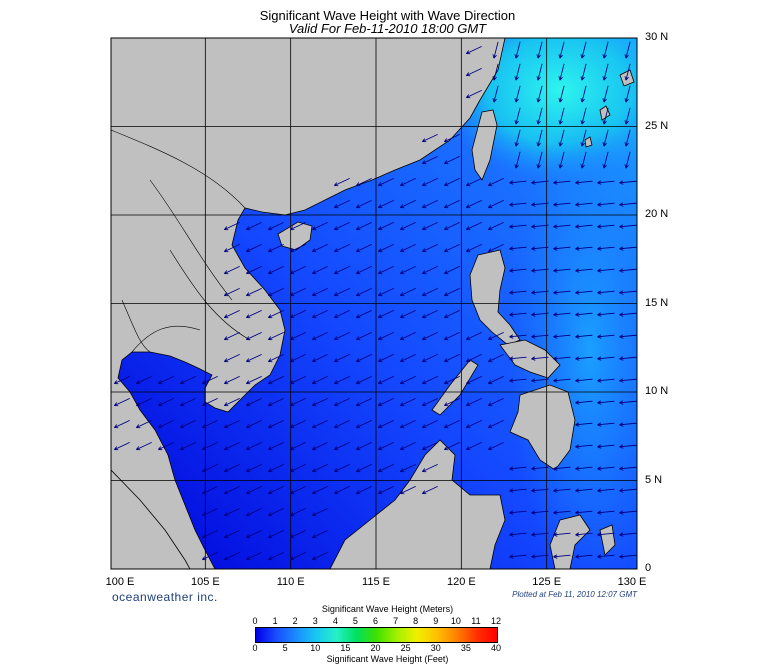 This screenshot has height=665, width=775. What do you see at coordinates (574, 594) in the screenshot?
I see `plotted-timestamp: Plotted at Feb 11, 2010 12:07 GMT` at bounding box center [574, 594].